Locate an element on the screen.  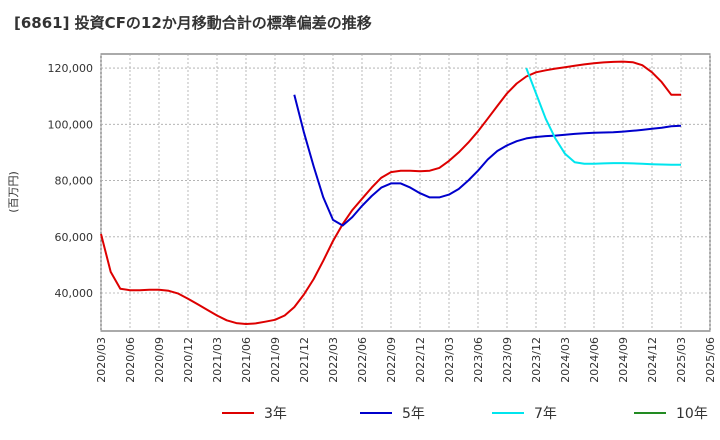
legend-label: 7年 is located at coordinates (545, 414).